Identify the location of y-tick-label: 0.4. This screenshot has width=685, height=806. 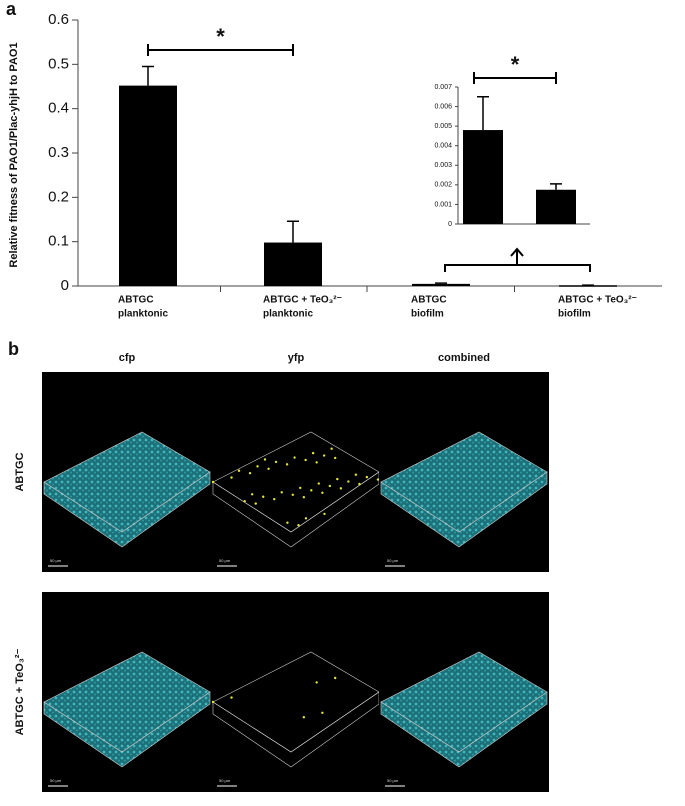
(58, 108).